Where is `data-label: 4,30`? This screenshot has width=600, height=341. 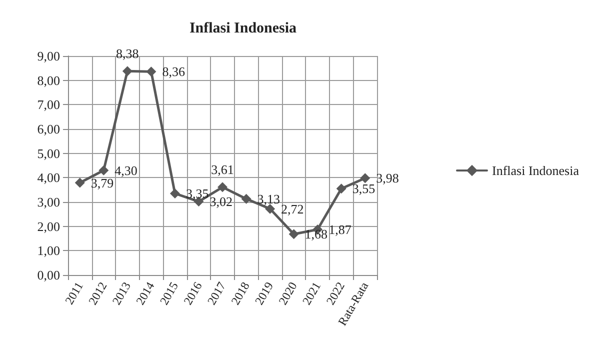
data-label: 4,30 is located at coordinates (126, 170).